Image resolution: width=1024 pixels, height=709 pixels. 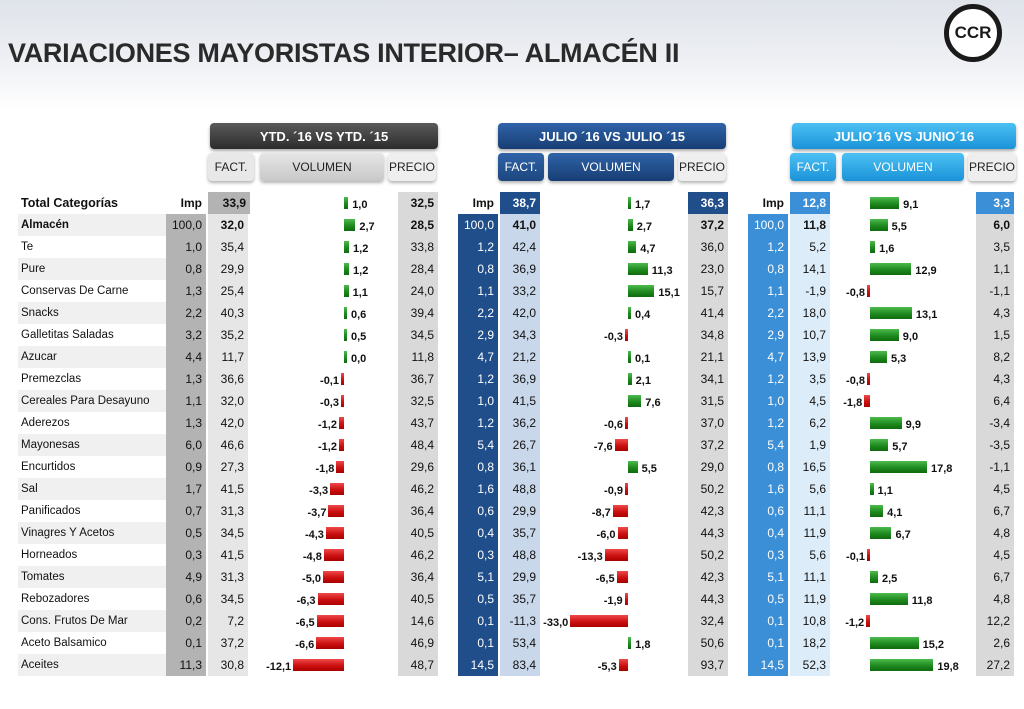 What do you see at coordinates (708, 335) in the screenshot?
I see `julio-precio-cell: 34,8` at bounding box center [708, 335].